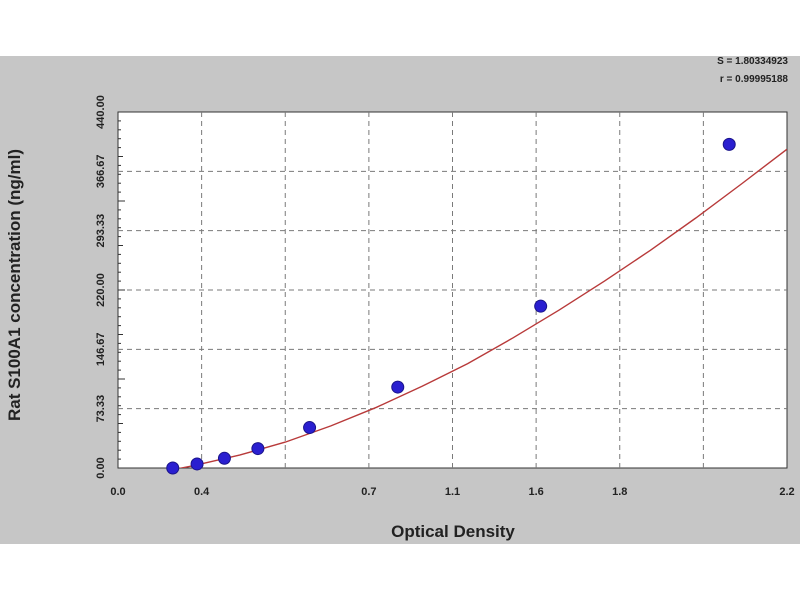  Describe the element at coordinates (101, 350) in the screenshot. I see `y-tick-label: 146.67` at that location.